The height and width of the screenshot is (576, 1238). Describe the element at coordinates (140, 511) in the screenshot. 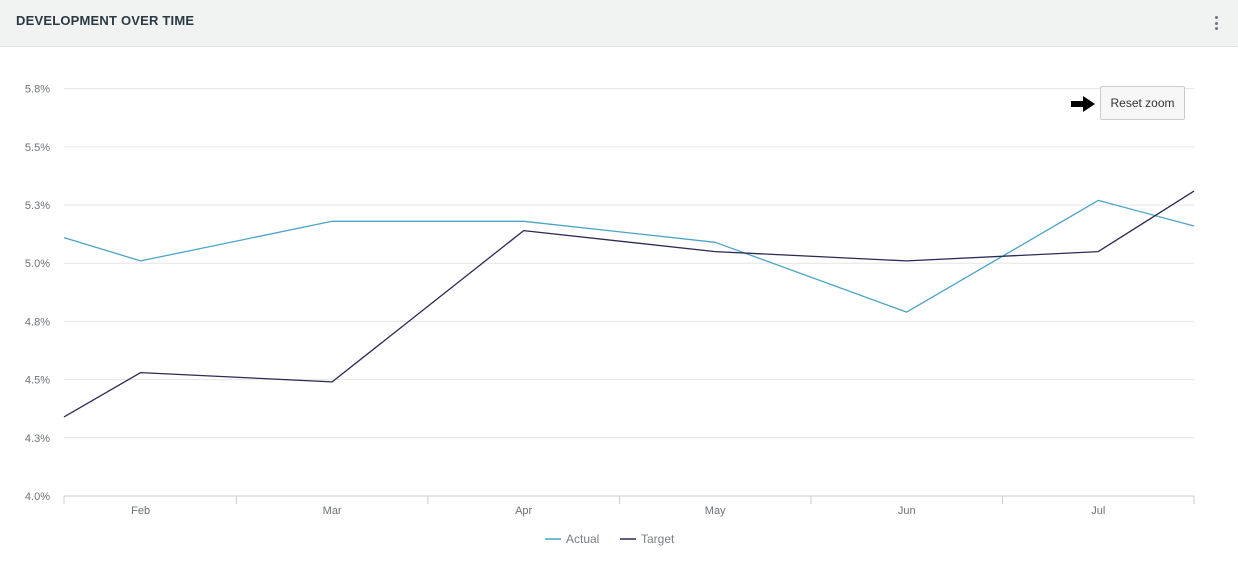

I see `x-tick-label: Feb` at that location.